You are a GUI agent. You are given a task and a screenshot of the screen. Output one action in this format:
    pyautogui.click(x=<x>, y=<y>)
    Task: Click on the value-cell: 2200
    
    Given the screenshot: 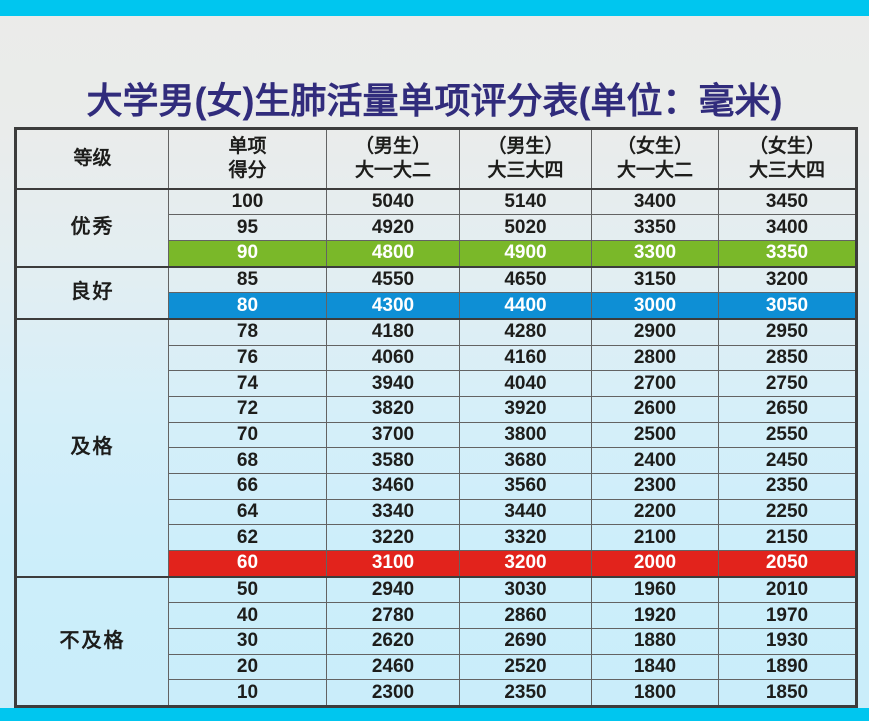 What is the action you would take?
    pyautogui.click(x=655, y=512)
    